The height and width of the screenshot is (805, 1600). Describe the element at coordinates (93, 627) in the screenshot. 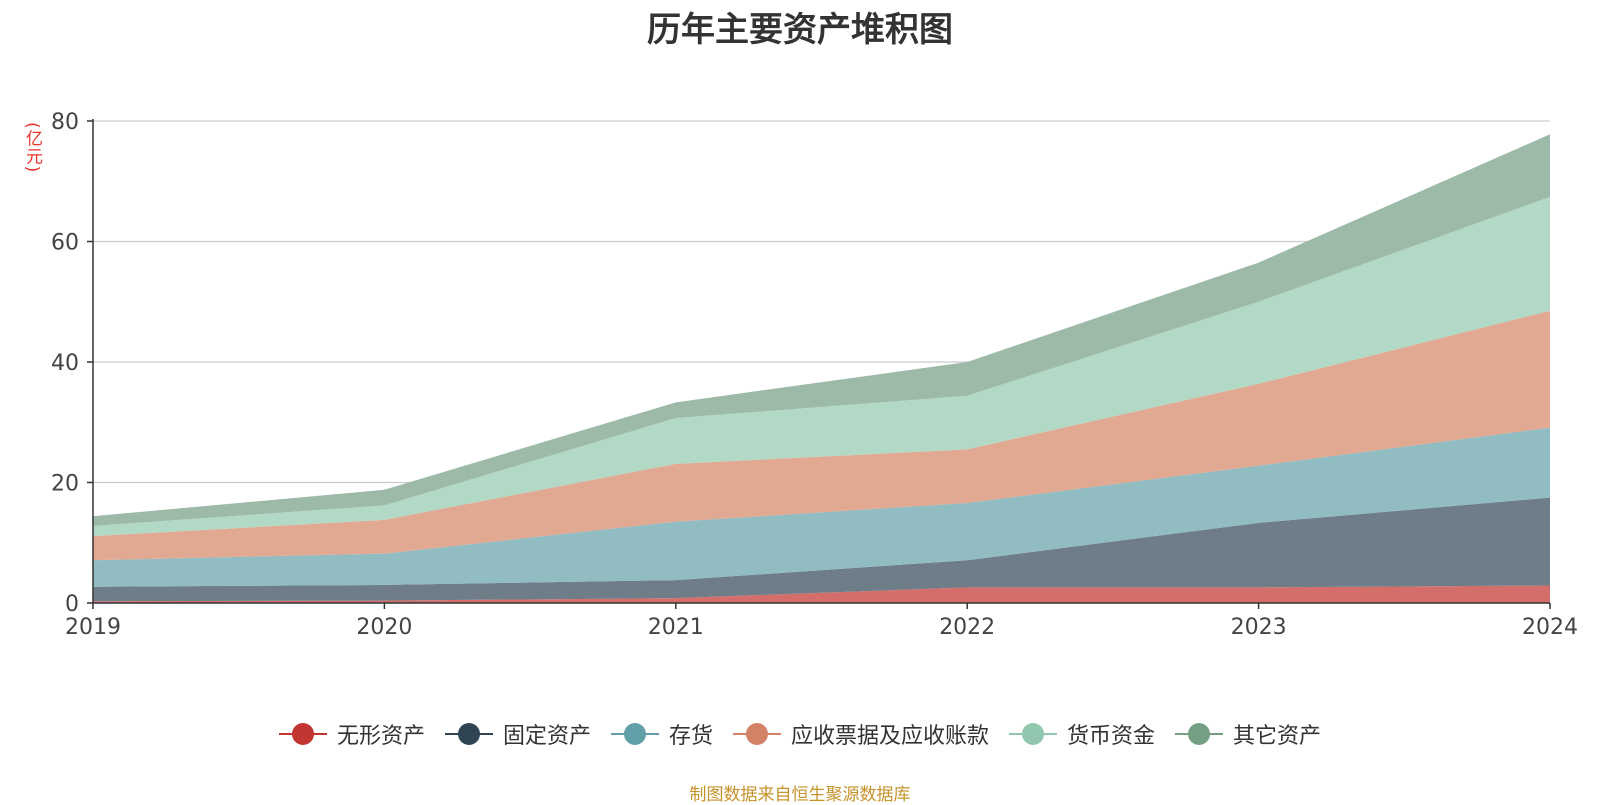

I see `x-tick-label: 2019` at that location.